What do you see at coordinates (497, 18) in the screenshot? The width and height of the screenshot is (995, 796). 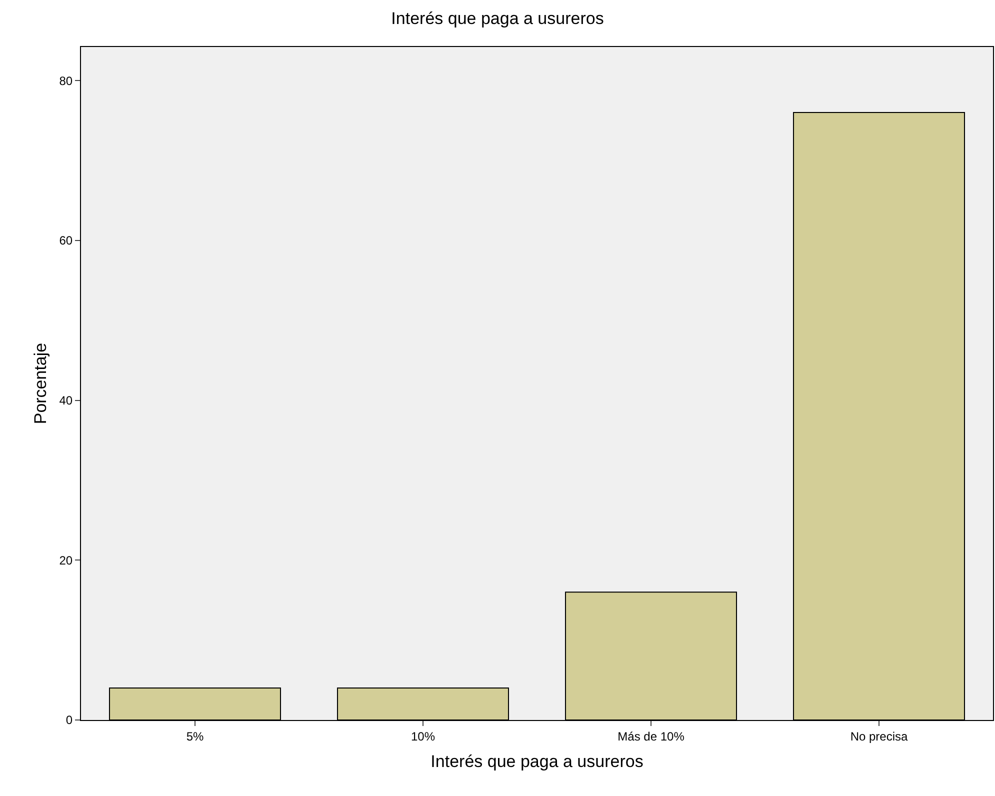 I see `chart-title: Interés que paga a usureros` at bounding box center [497, 18].